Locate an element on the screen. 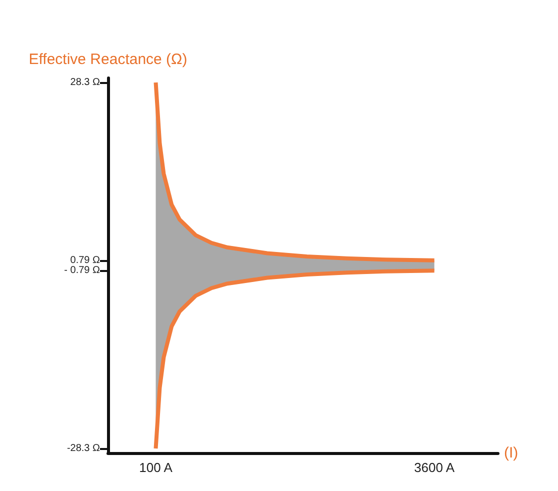  y-tick-label: - 0.79 Ω is located at coordinates (82, 270).